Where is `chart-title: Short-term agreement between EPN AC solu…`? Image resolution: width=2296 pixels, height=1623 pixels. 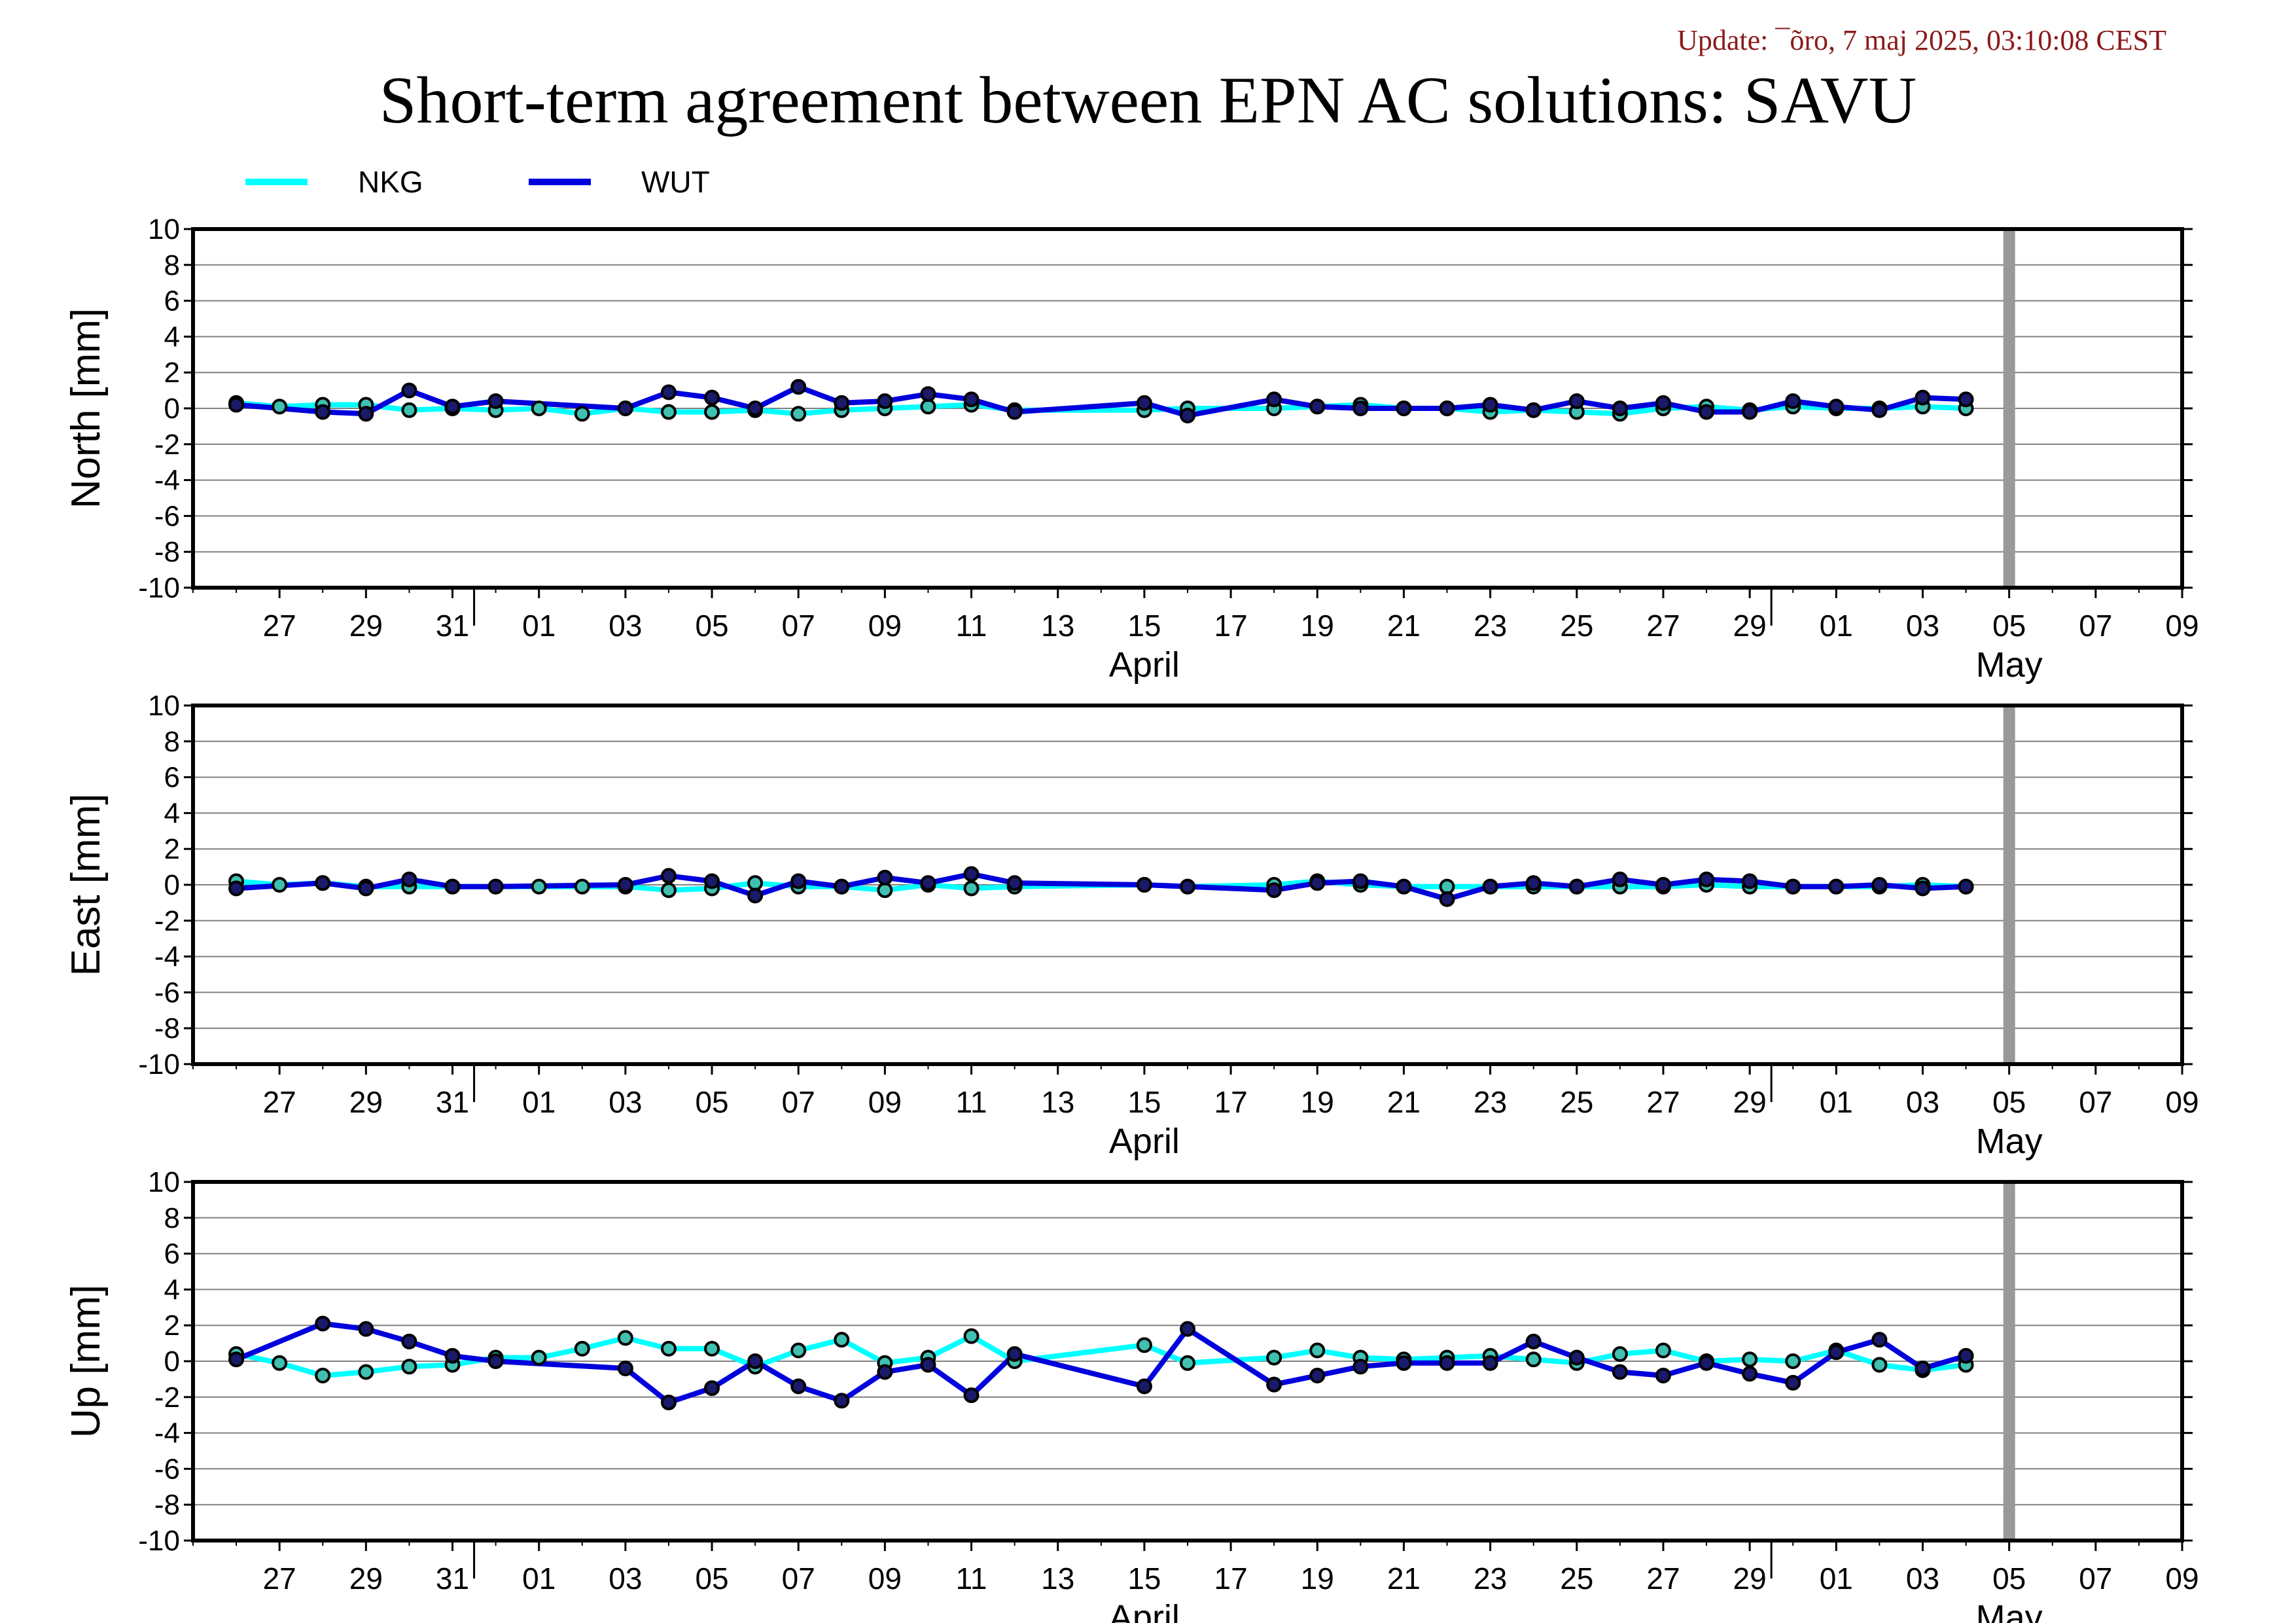
chart-title: Short-term agreement between EPN AC solu… is located at coordinates (1148, 100).